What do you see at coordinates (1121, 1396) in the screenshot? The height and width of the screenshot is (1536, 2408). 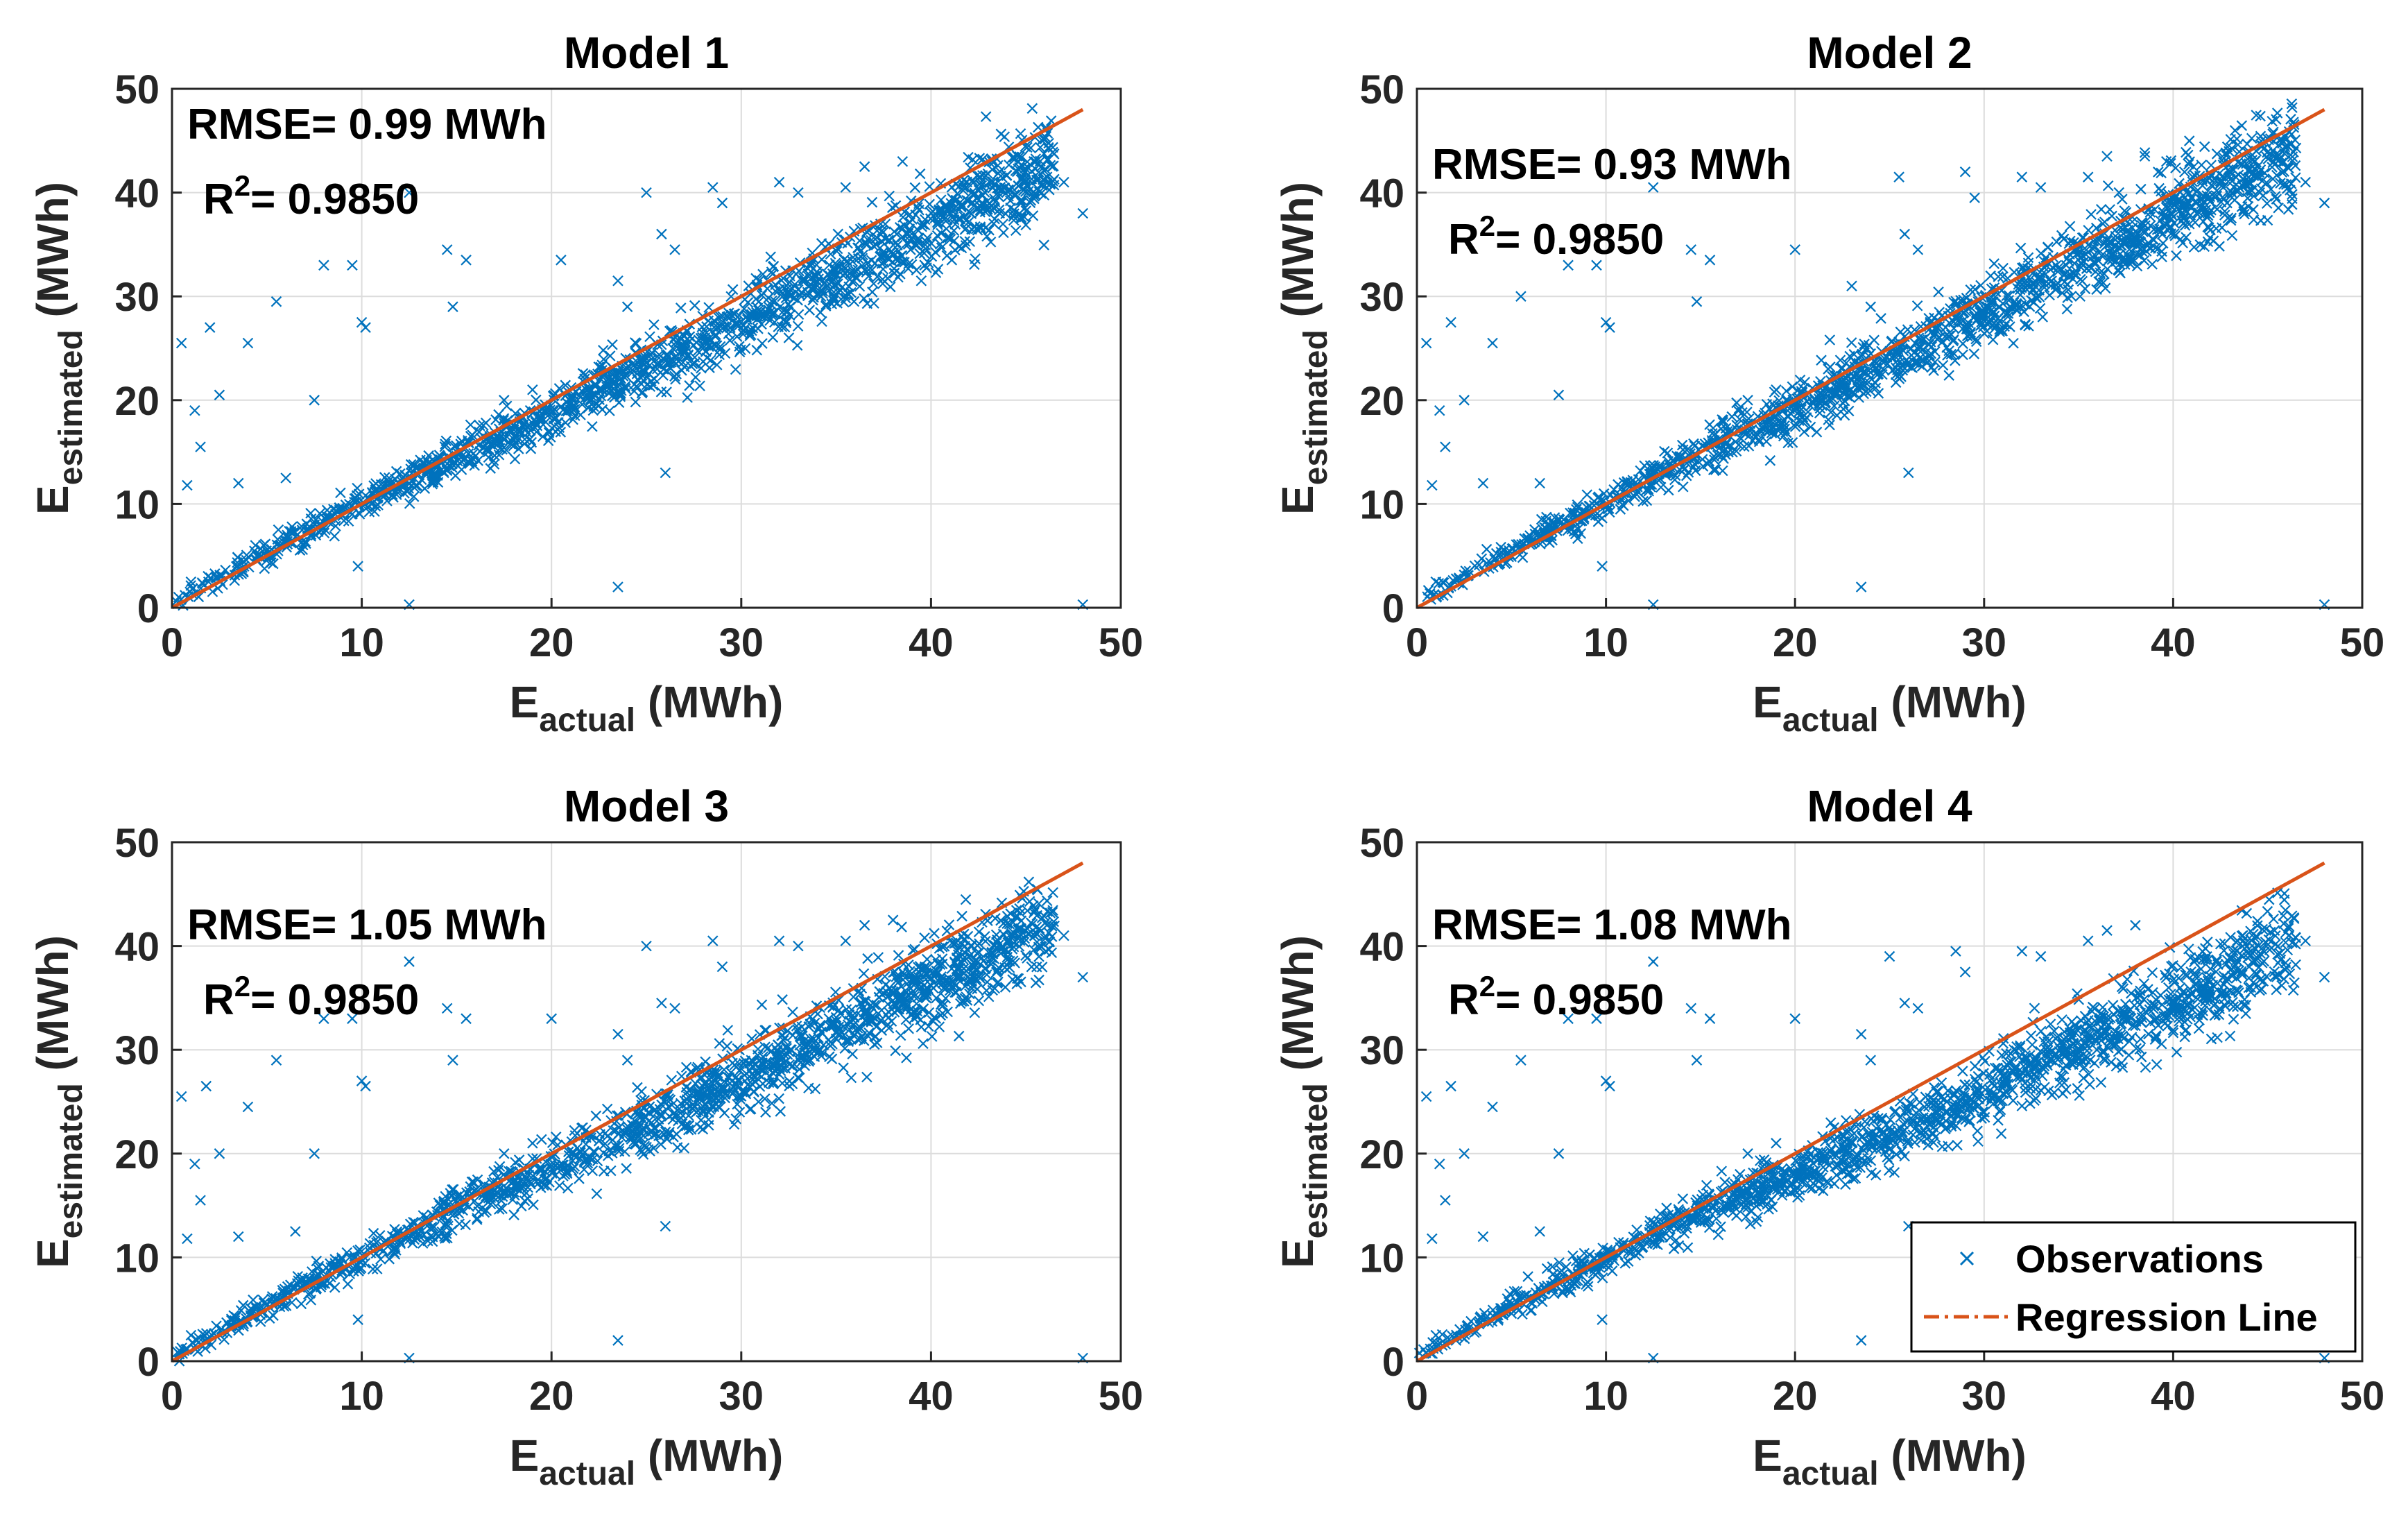 I see `x-tick-label: 50` at bounding box center [1121, 1396].